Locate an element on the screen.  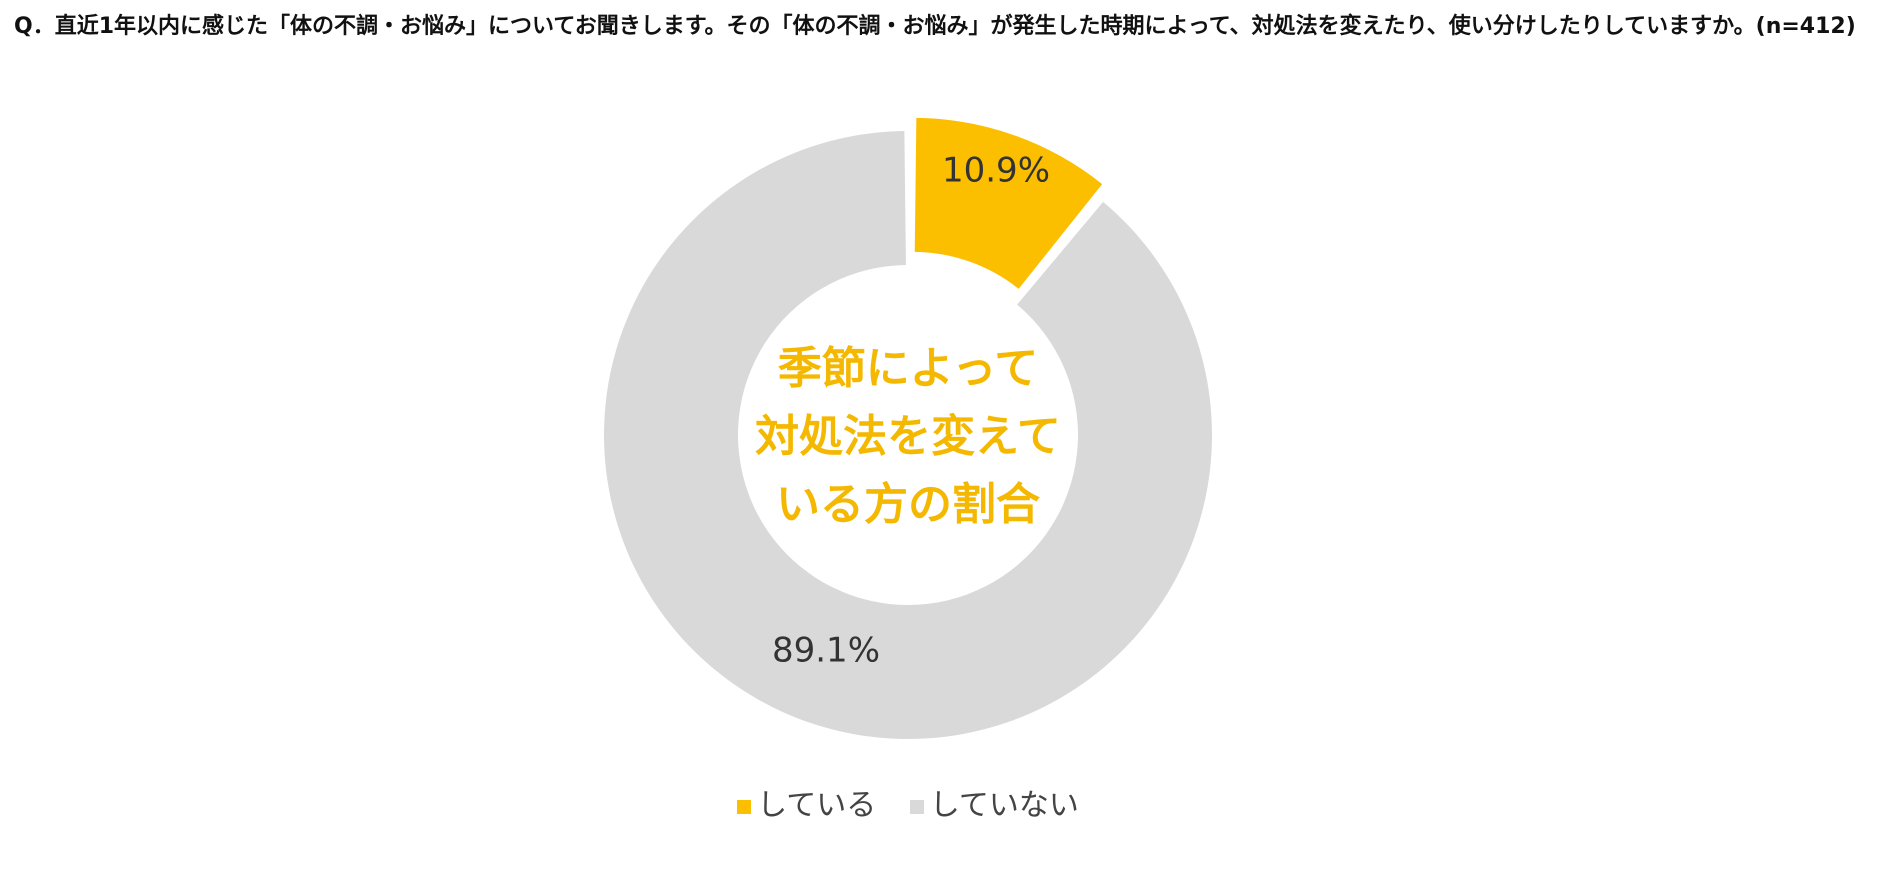
legend: している していない is located at coordinates (908, 802).